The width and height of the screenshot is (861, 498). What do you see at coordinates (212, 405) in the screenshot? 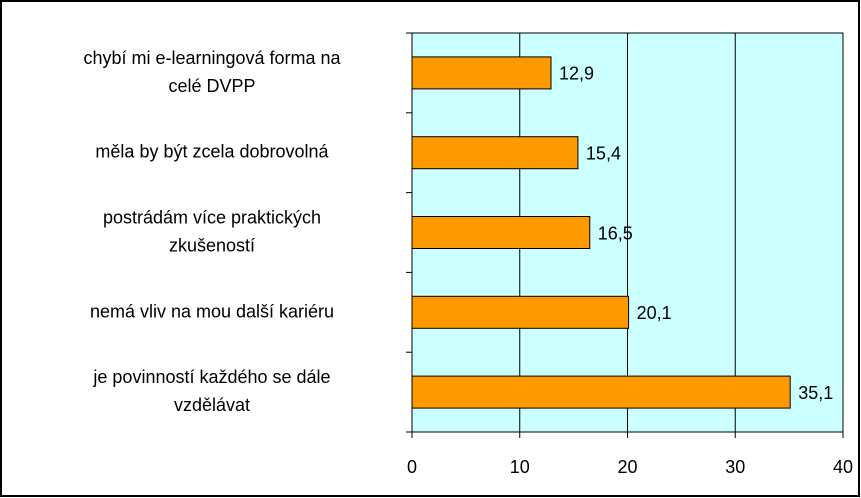
I see `category-line: vzdělávat` at bounding box center [212, 405].